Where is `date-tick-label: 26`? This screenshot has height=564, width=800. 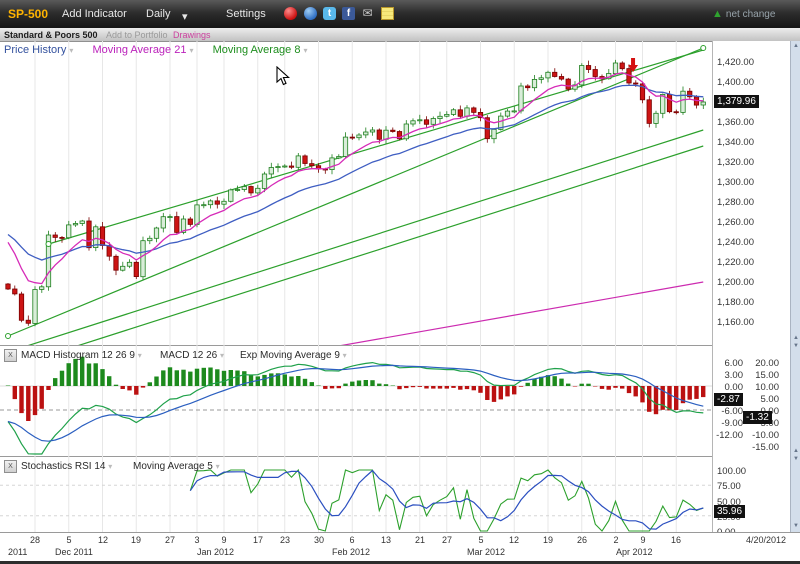
date-tick-label: 26 is located at coordinates (581, 540).